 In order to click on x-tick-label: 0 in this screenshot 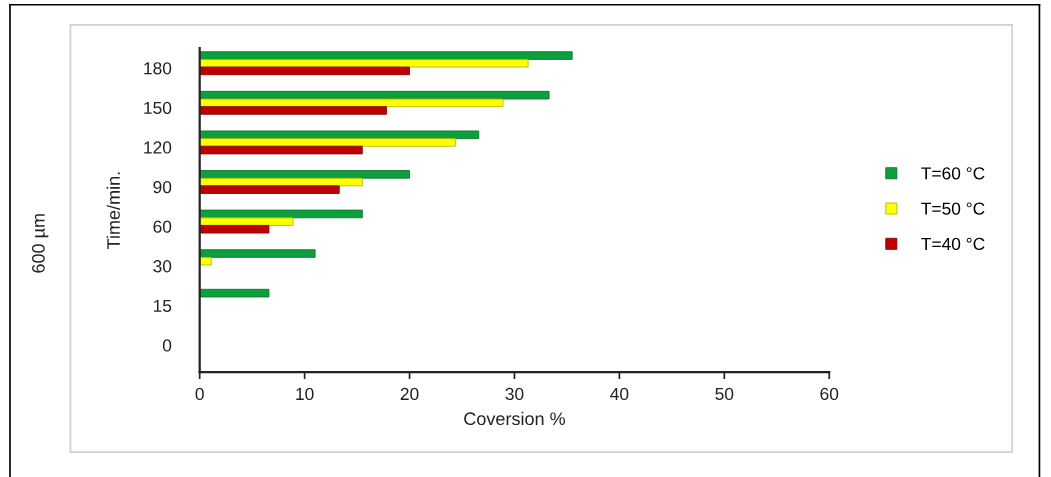, I will do `click(199, 394)`.